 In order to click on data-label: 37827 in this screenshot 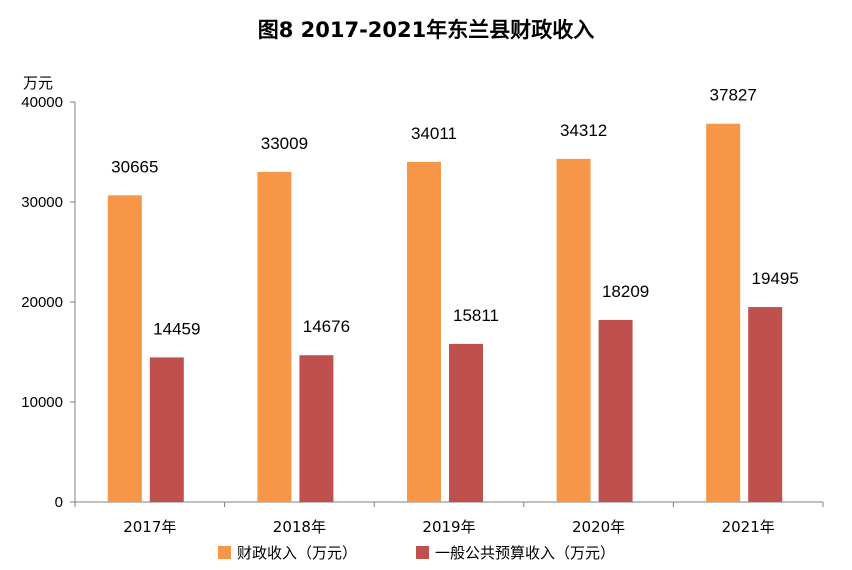, I will do `click(733, 95)`.